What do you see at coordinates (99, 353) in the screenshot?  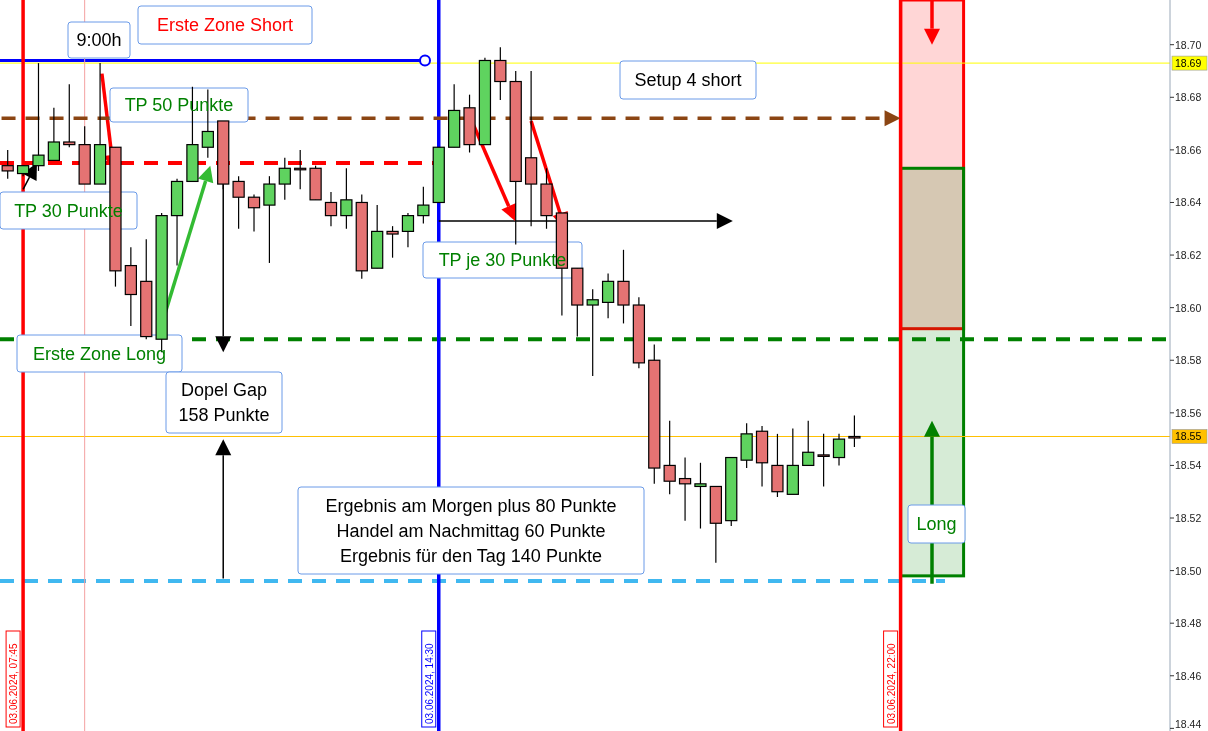 I see `annotation: Erste Zone Long` at bounding box center [99, 353].